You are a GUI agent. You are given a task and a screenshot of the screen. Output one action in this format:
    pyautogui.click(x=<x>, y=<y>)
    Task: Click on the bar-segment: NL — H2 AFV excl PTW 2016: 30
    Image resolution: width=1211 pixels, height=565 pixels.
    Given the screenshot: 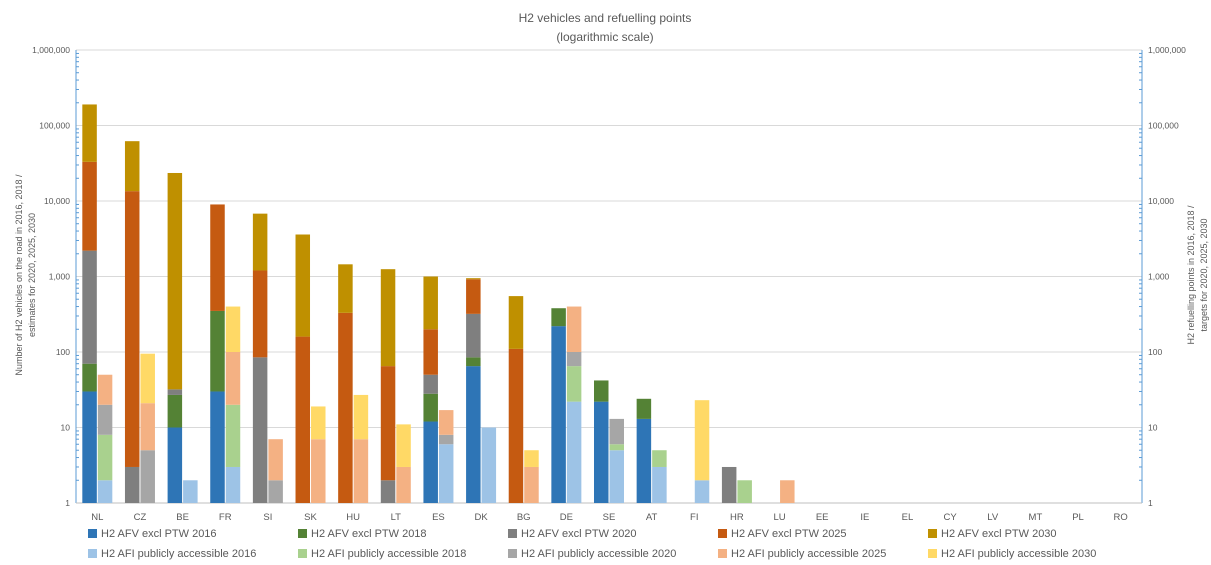 What is the action you would take?
    pyautogui.click(x=89, y=447)
    